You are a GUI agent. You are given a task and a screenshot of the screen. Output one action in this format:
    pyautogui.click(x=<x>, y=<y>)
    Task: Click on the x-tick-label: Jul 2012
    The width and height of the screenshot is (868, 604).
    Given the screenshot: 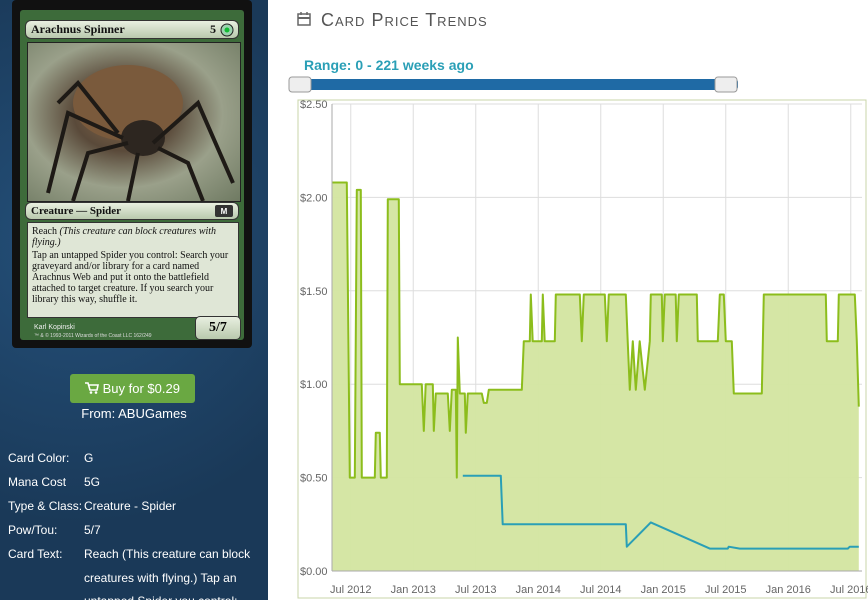 What is the action you would take?
    pyautogui.click(x=351, y=590)
    